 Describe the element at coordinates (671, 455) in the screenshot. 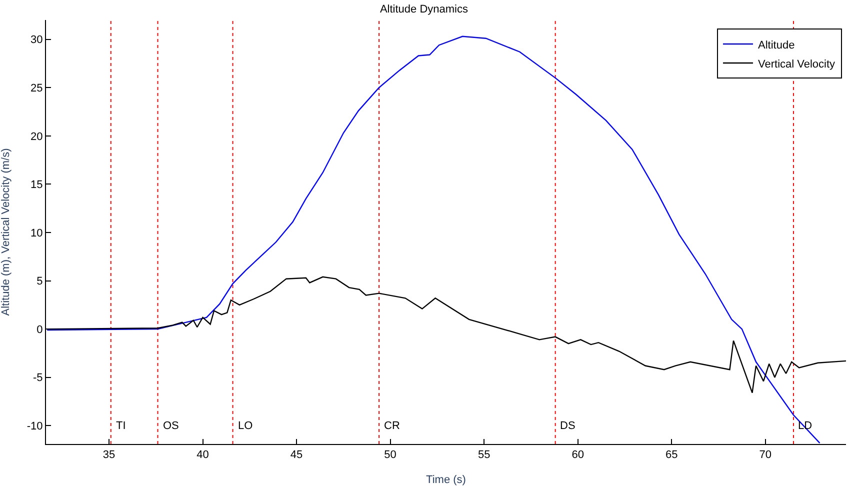

I see `x-tick-label: 65` at that location.